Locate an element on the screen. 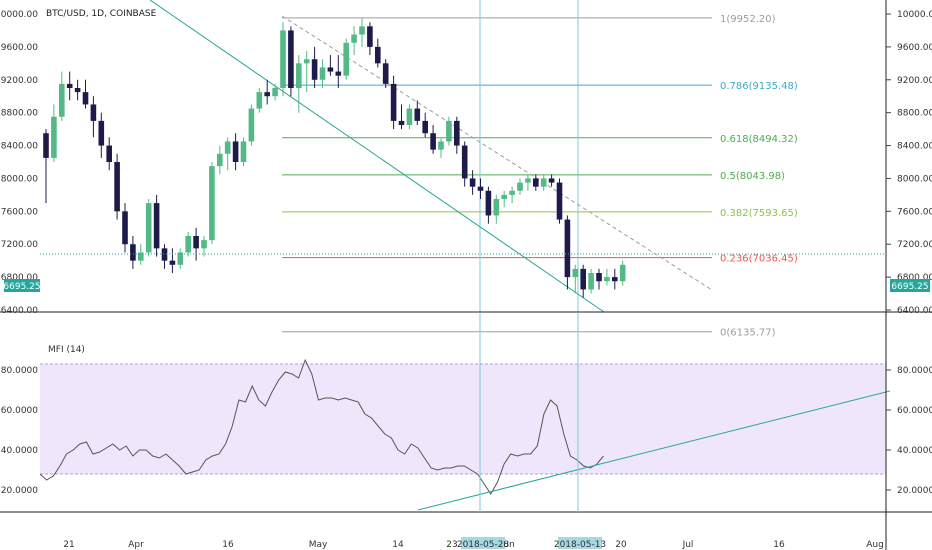 This screenshot has width=932, height=550. price-badge-right: 6695.25 is located at coordinates (909, 287).